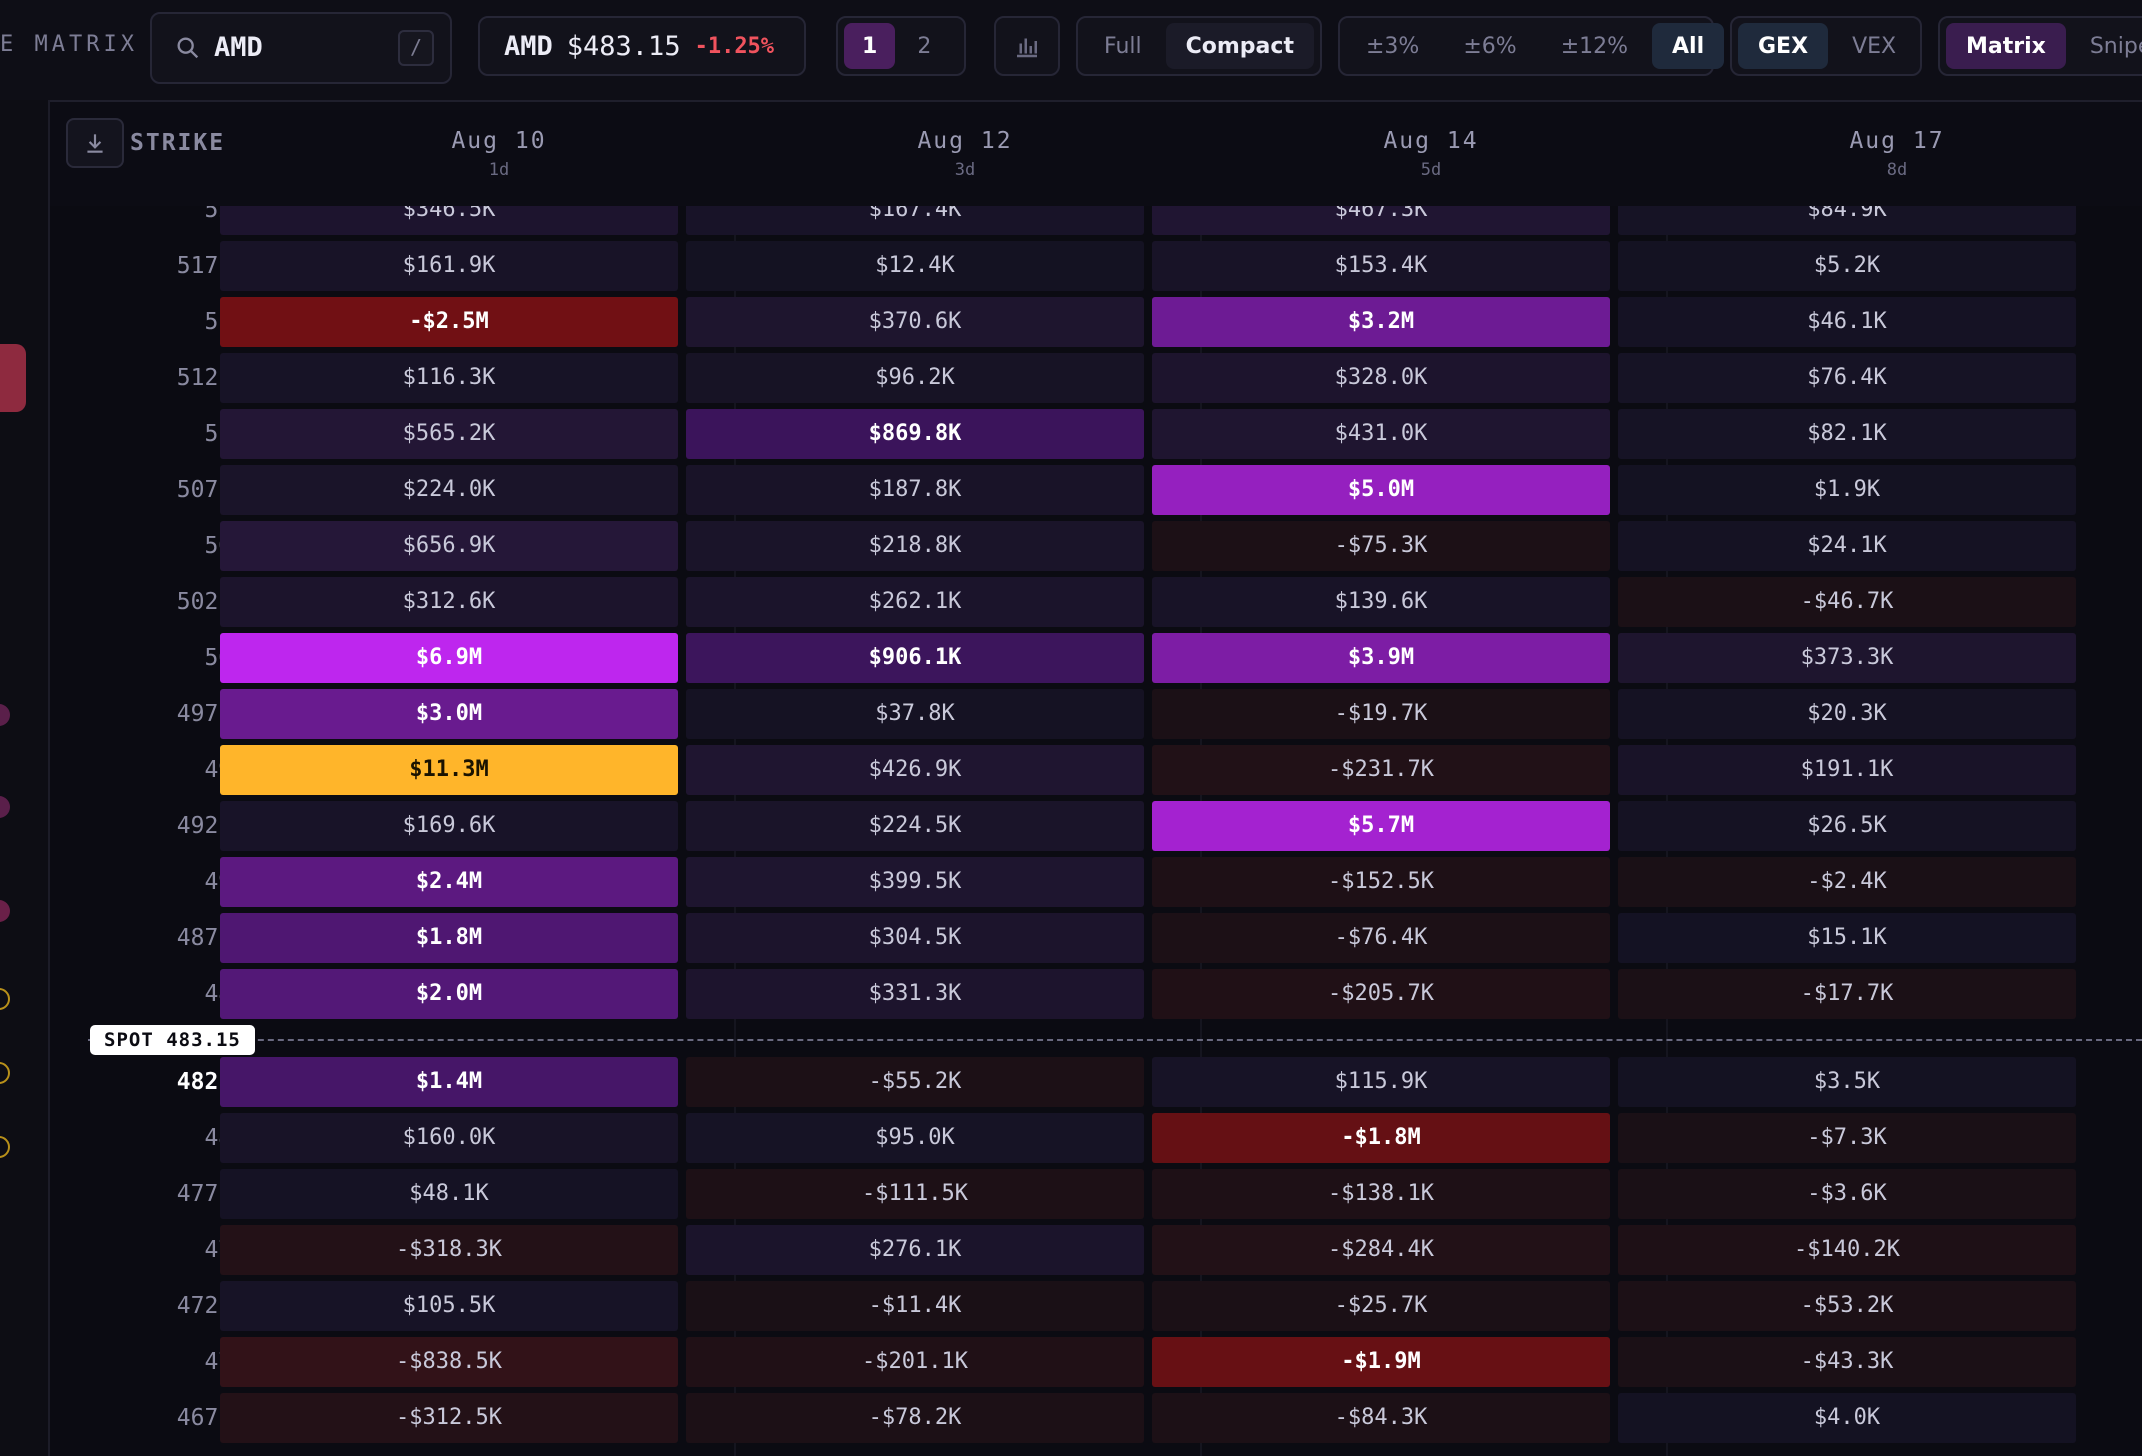 The image size is (2142, 1456). I want to click on exposure-cell: $48.1K, so click(449, 1194).